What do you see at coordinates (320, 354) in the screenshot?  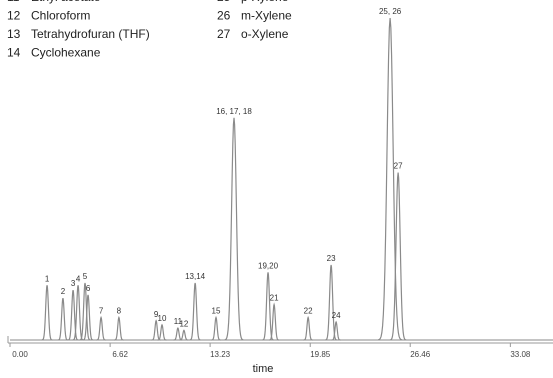 I see `x-tick-label: 19.85` at bounding box center [320, 354].